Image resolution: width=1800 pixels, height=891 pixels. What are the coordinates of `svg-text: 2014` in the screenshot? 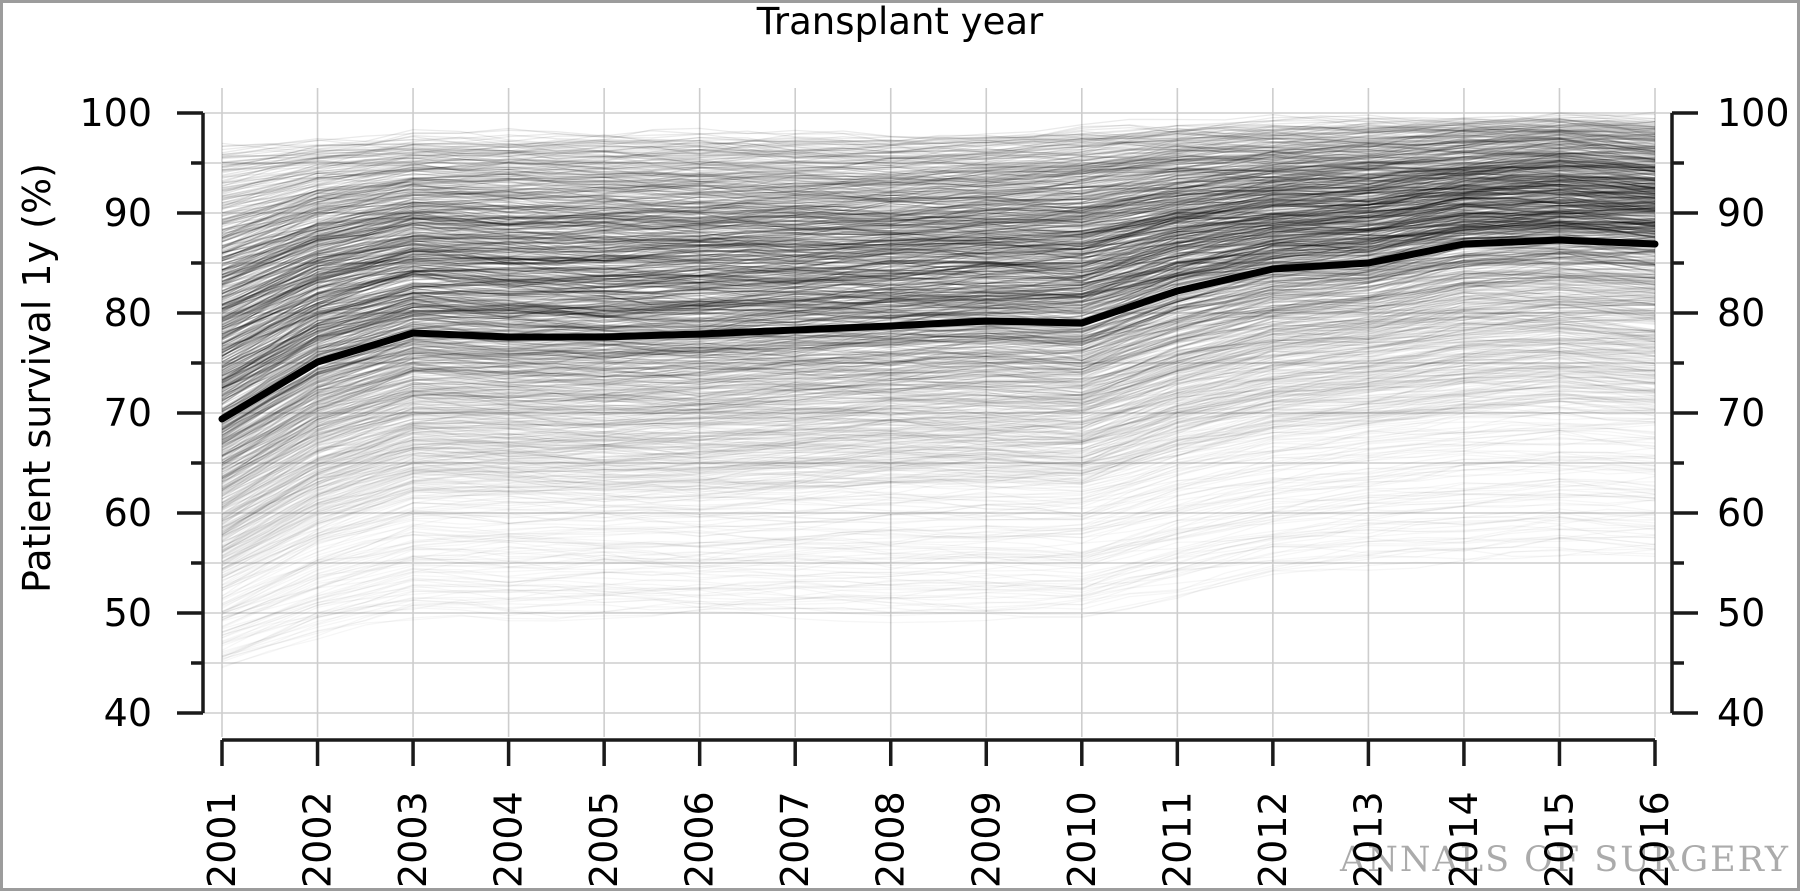 It's located at (1464, 839).